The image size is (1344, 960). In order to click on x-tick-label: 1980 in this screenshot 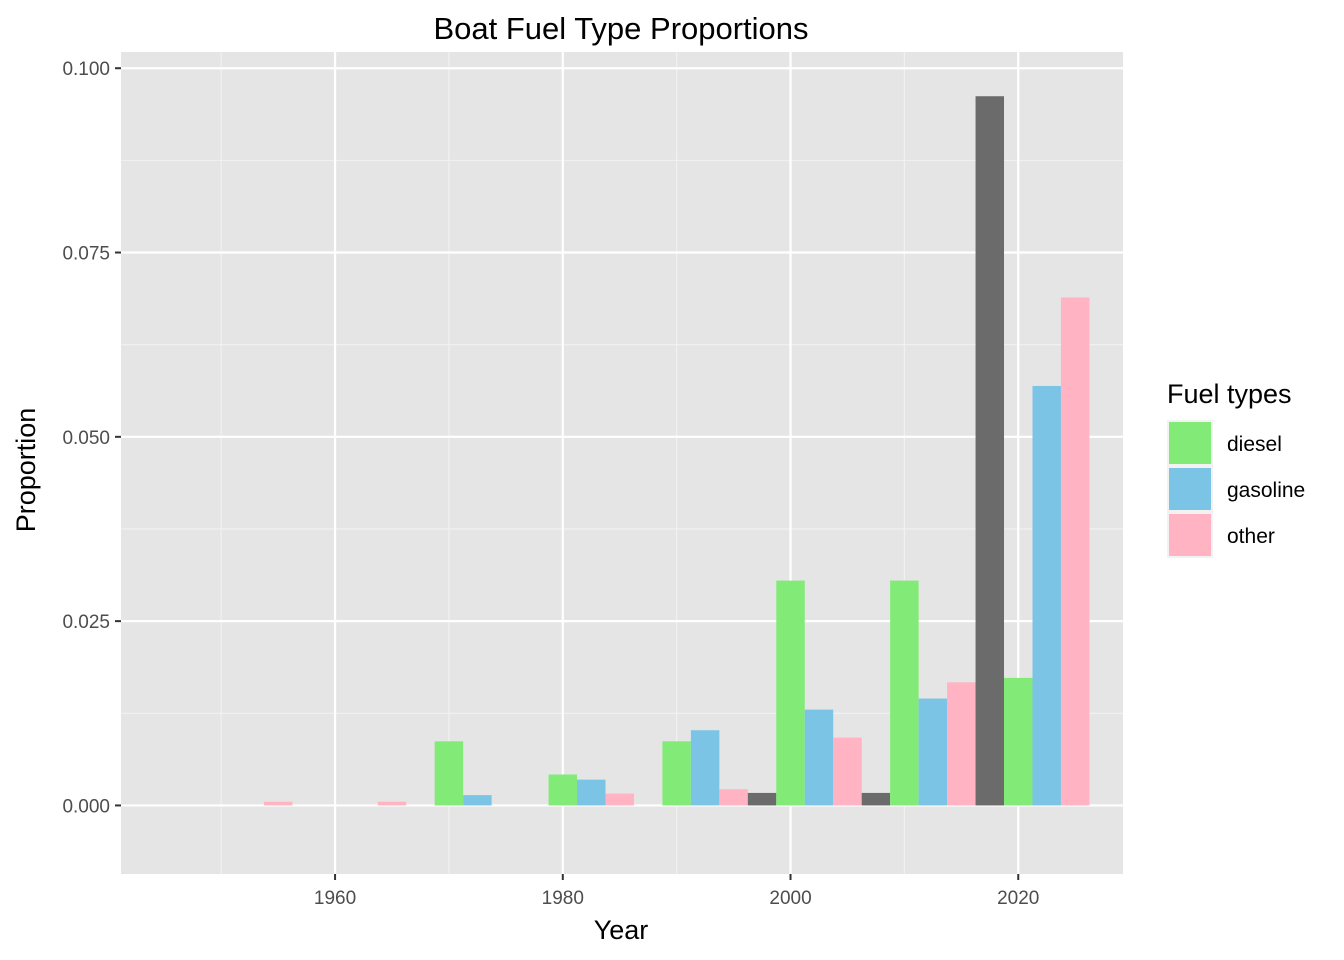, I will do `click(563, 898)`.